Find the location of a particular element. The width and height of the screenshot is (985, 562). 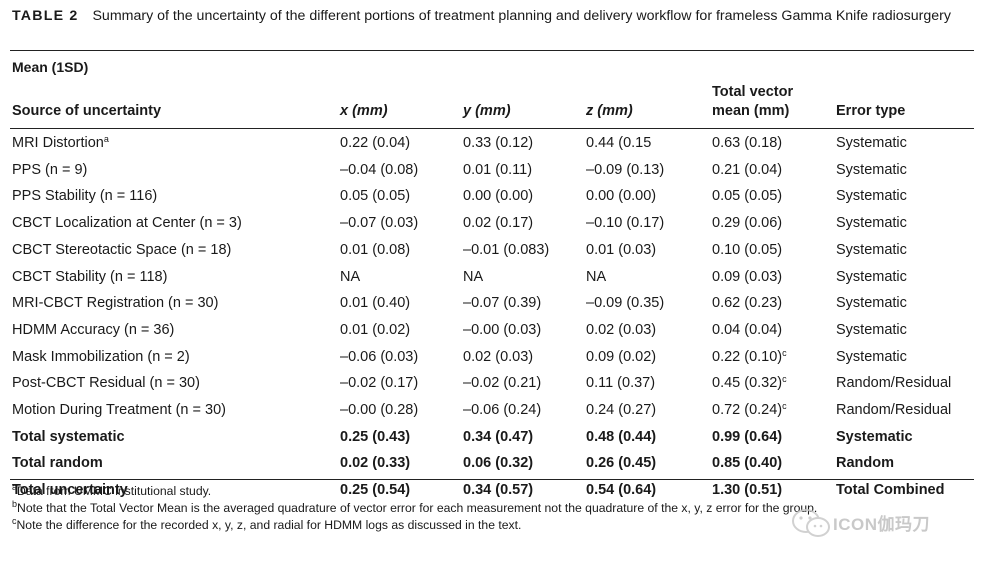

row-source: Post-CBCT Residual (n = 30) is located at coordinates (106, 383).